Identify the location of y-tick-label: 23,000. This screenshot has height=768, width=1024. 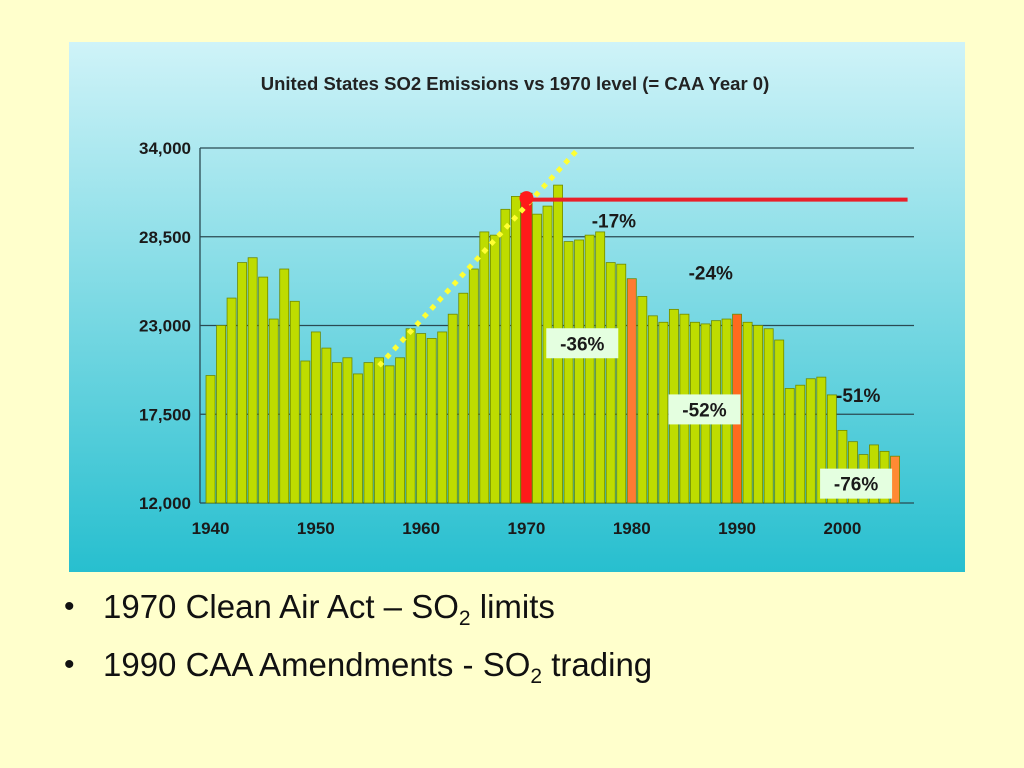
(165, 326).